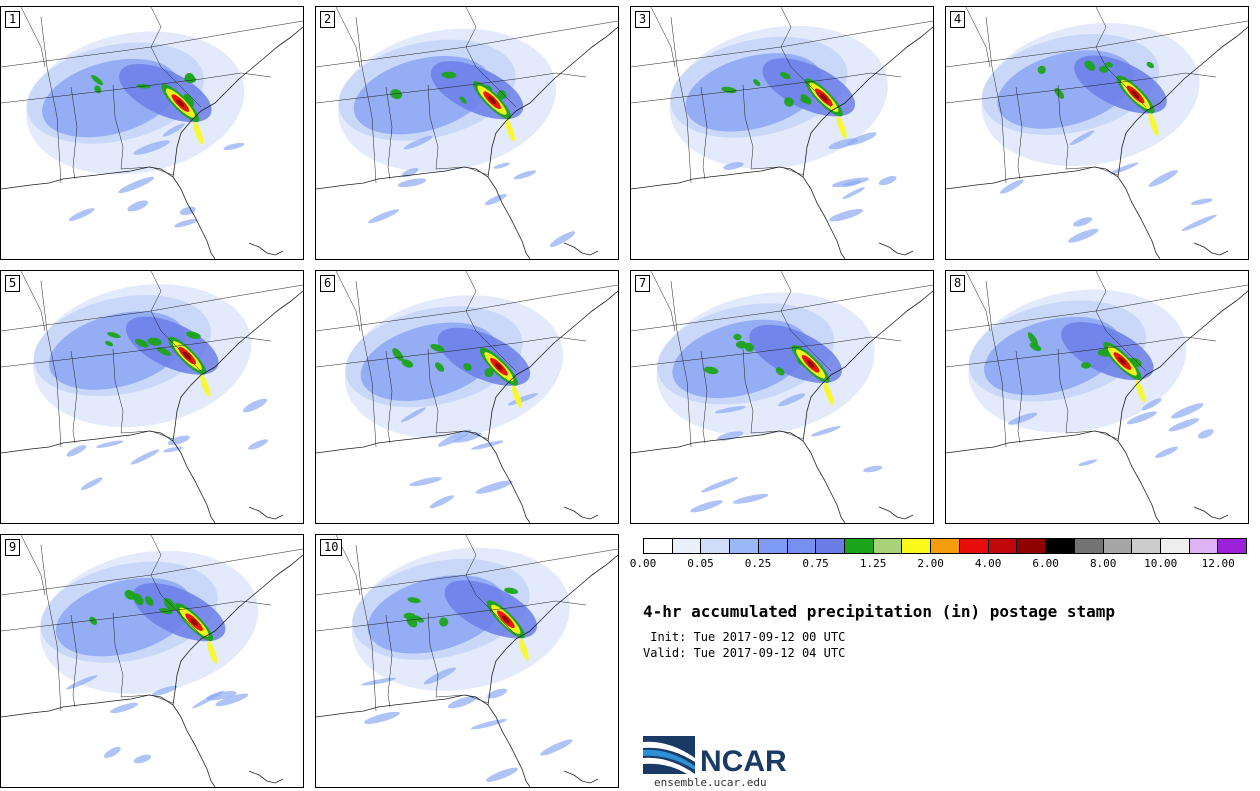  I want to click on member-number-label: 9, so click(13, 547).